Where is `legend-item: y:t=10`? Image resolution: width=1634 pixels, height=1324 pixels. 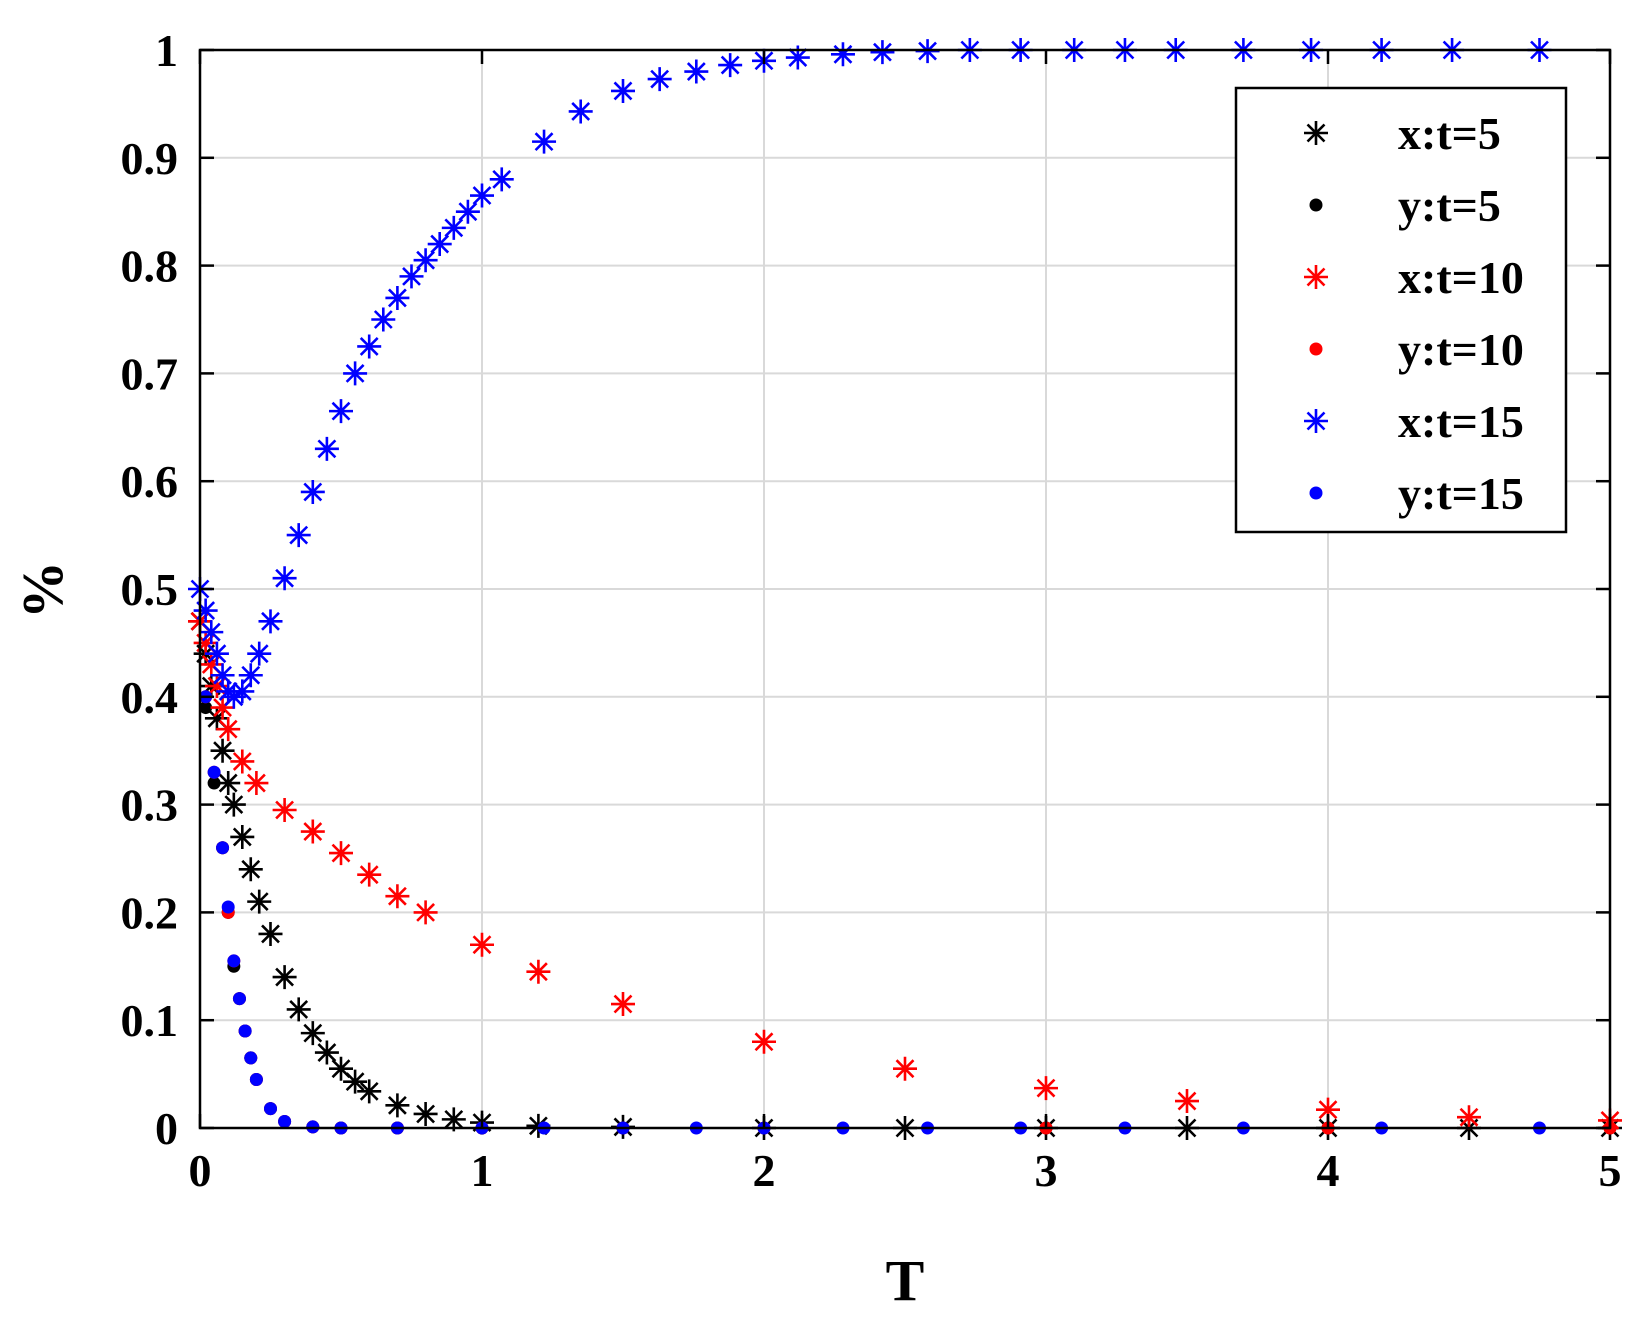
legend-item: y:t=10 is located at coordinates (1416, 349).